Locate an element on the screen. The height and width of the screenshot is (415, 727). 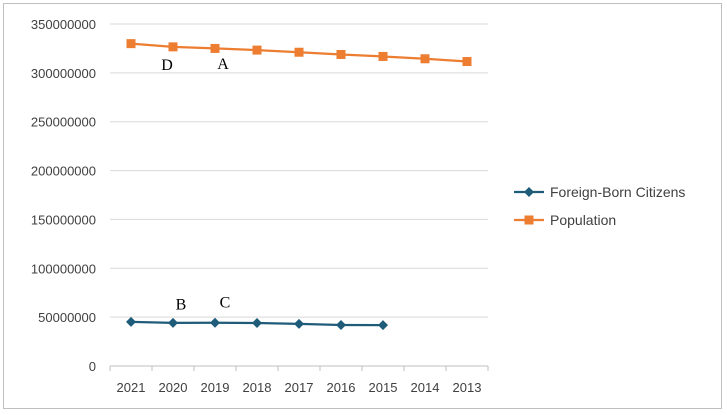
y-tick-label: 250000000 is located at coordinates (63, 122).